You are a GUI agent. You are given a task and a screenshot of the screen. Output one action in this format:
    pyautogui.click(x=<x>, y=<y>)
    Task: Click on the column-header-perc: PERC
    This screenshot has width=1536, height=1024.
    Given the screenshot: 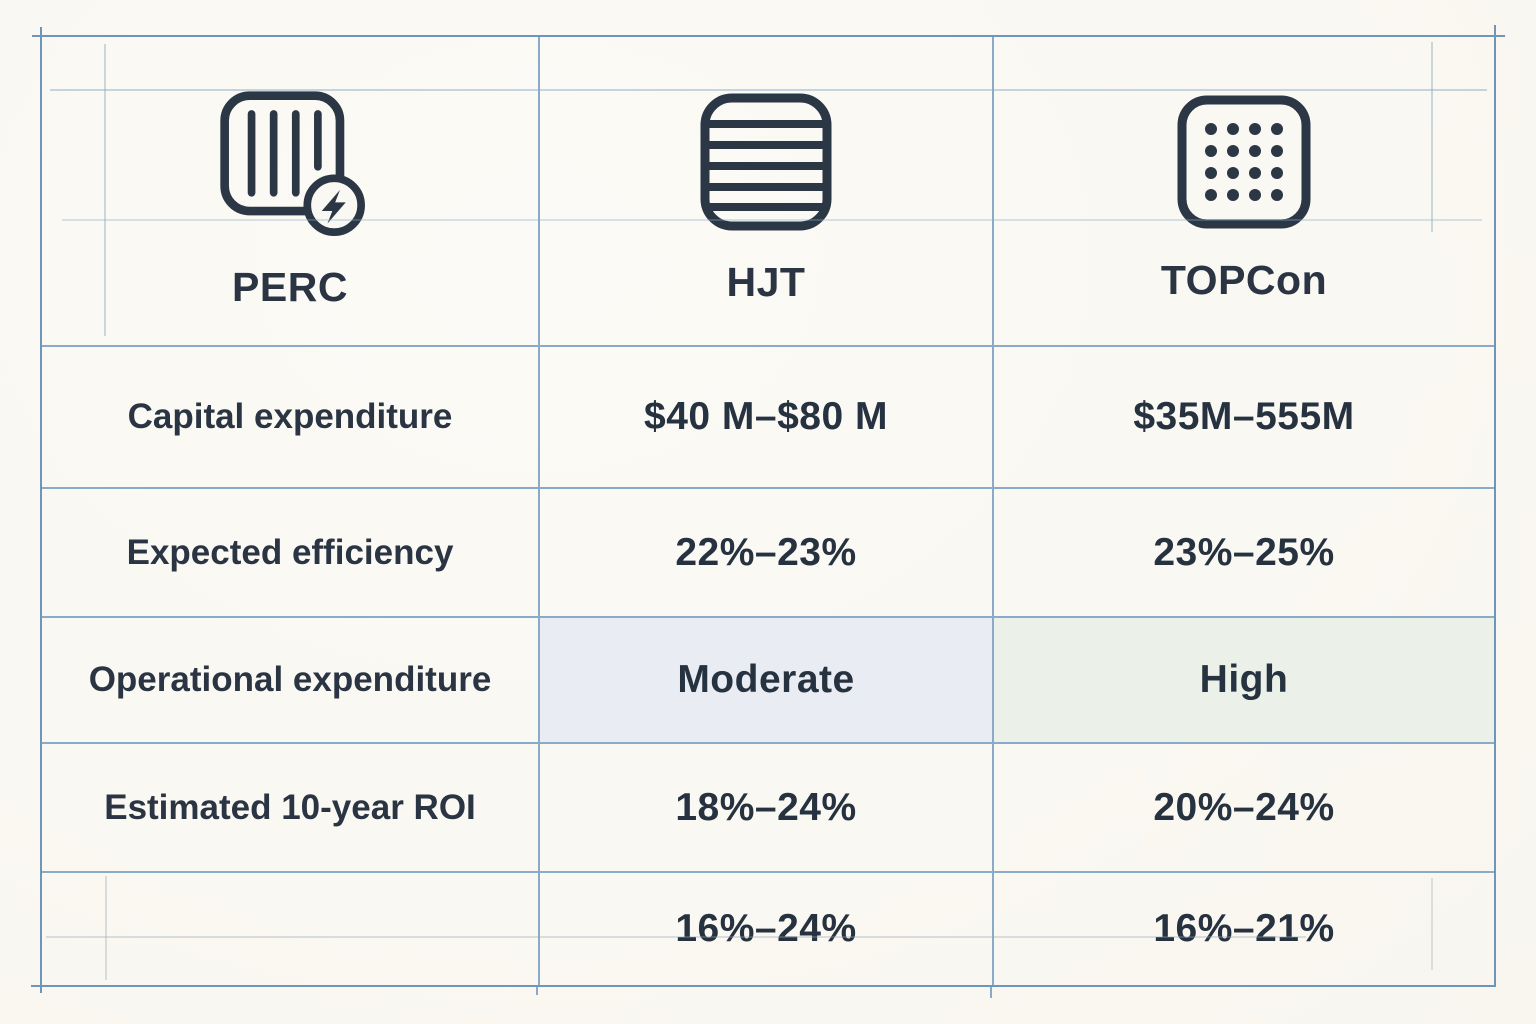 What is the action you would take?
    pyautogui.click(x=290, y=191)
    